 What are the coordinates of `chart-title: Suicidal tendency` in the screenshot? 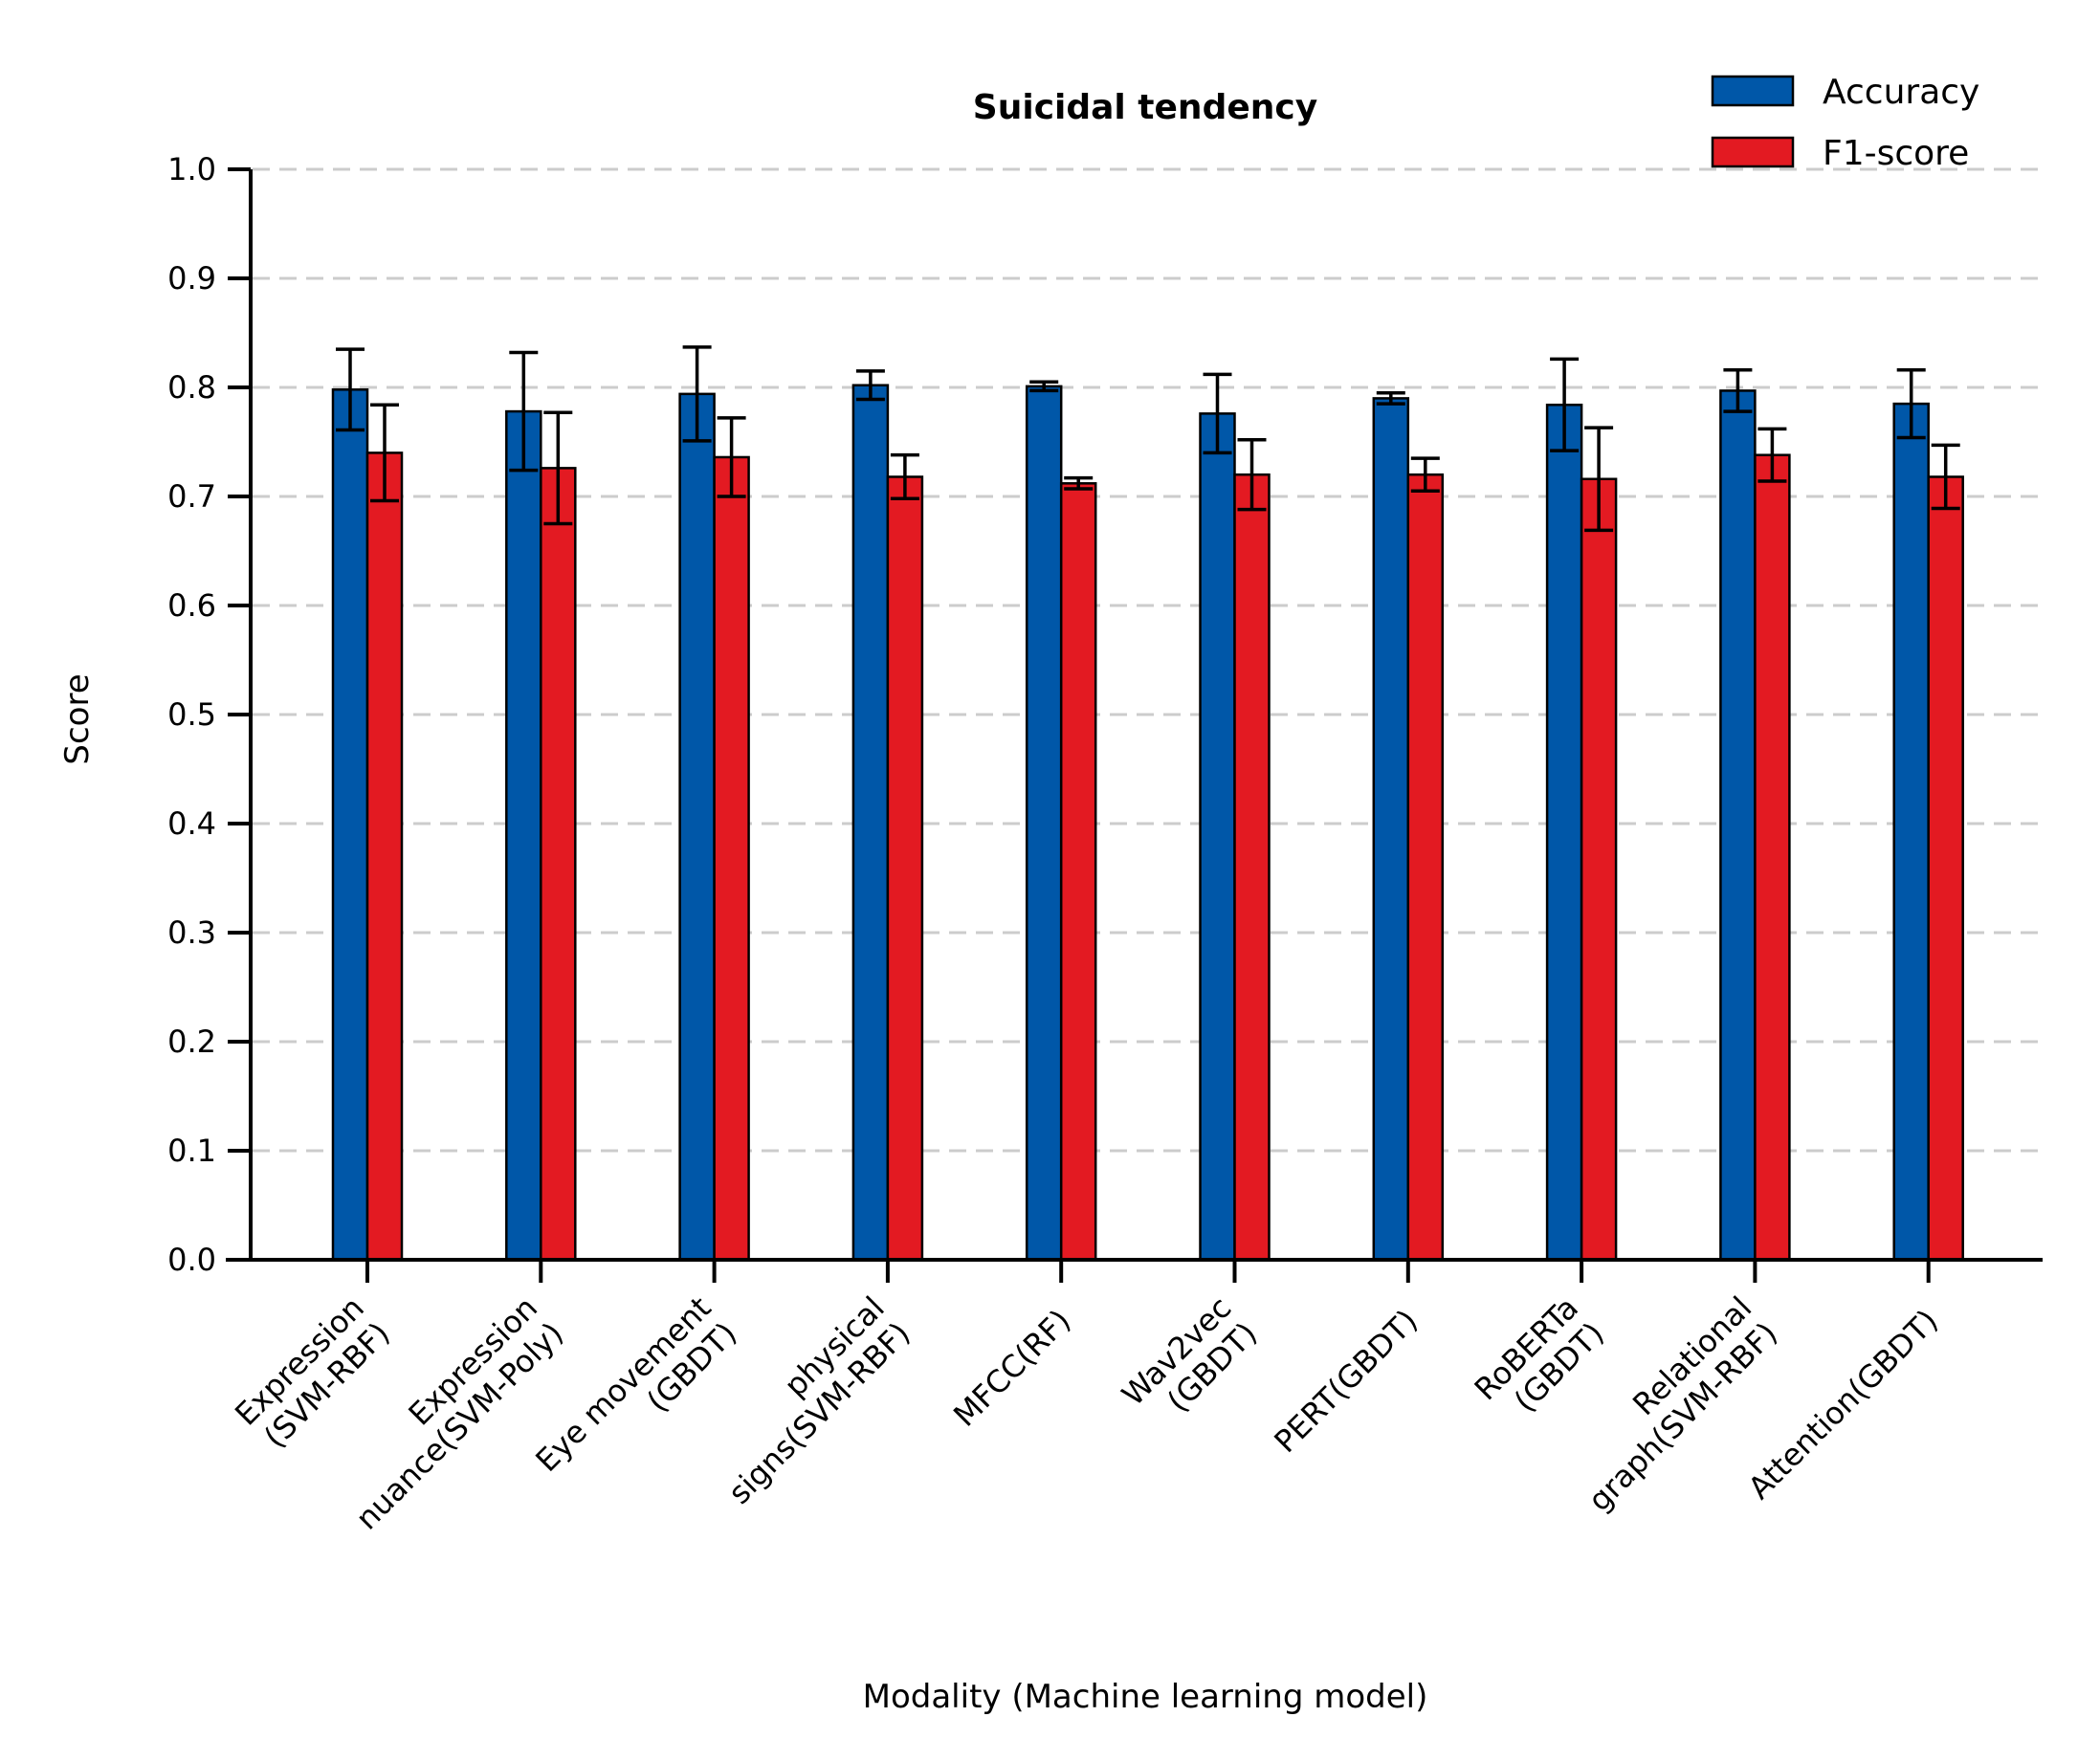 It's located at (1145, 107).